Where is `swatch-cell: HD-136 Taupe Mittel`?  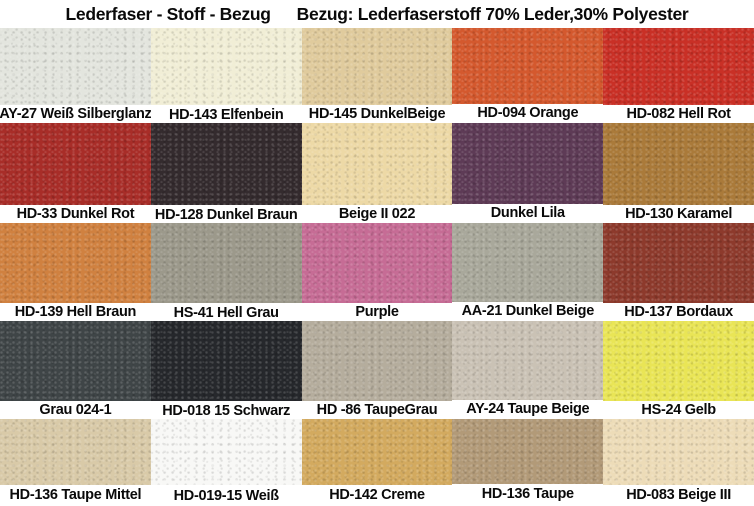 swatch-cell: HD-136 Taupe Mittel is located at coordinates (75, 462).